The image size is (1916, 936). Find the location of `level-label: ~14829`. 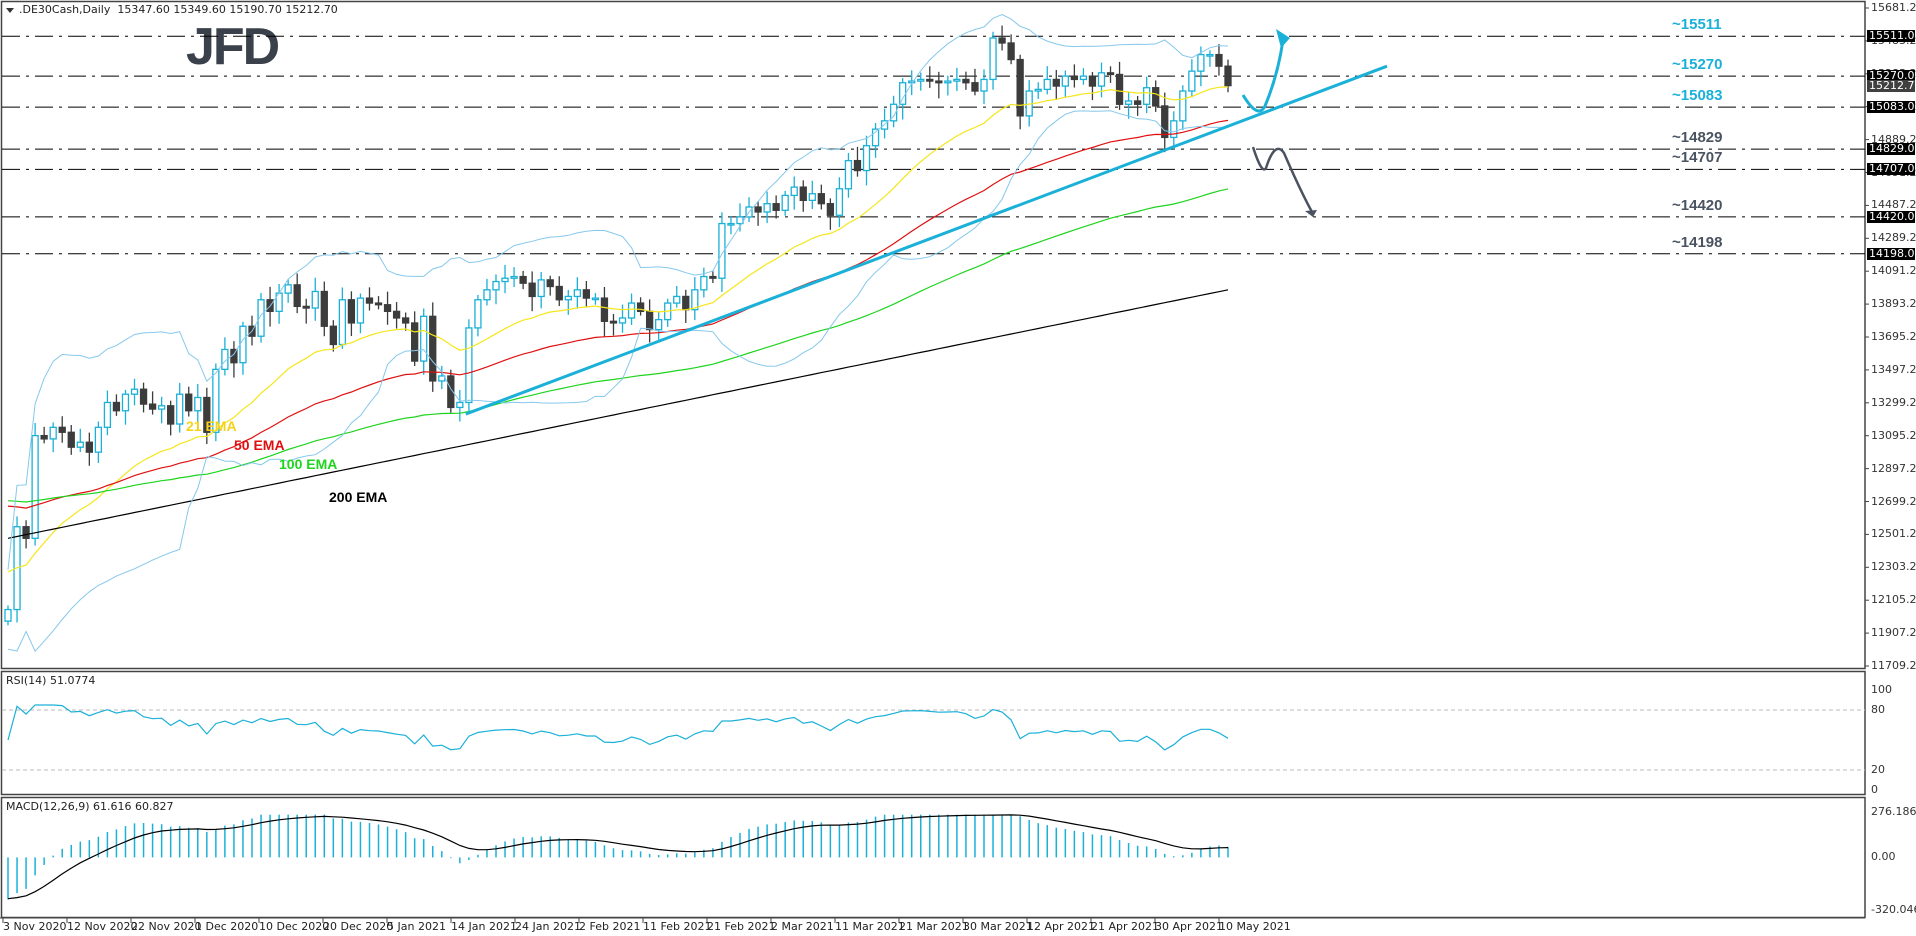

level-label: ~14829 is located at coordinates (1697, 138).